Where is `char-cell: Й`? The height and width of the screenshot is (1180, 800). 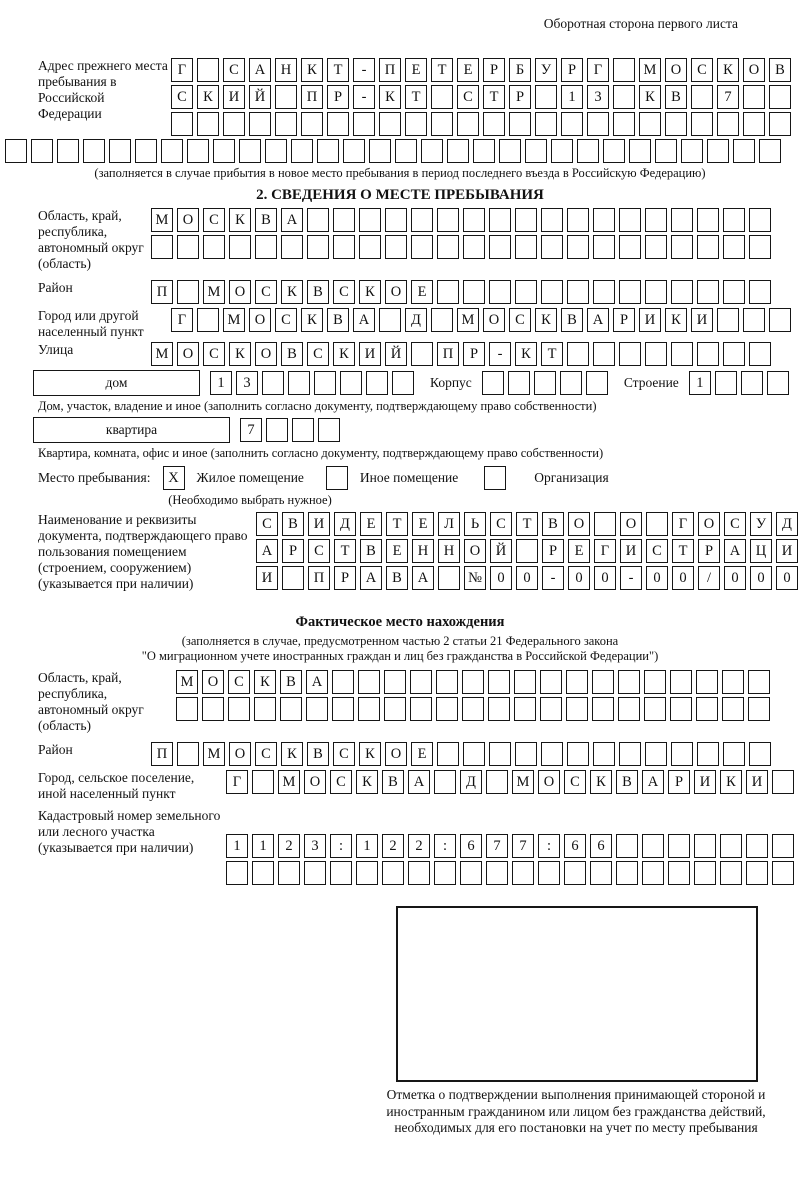
char-cell: Й is located at coordinates (501, 551).